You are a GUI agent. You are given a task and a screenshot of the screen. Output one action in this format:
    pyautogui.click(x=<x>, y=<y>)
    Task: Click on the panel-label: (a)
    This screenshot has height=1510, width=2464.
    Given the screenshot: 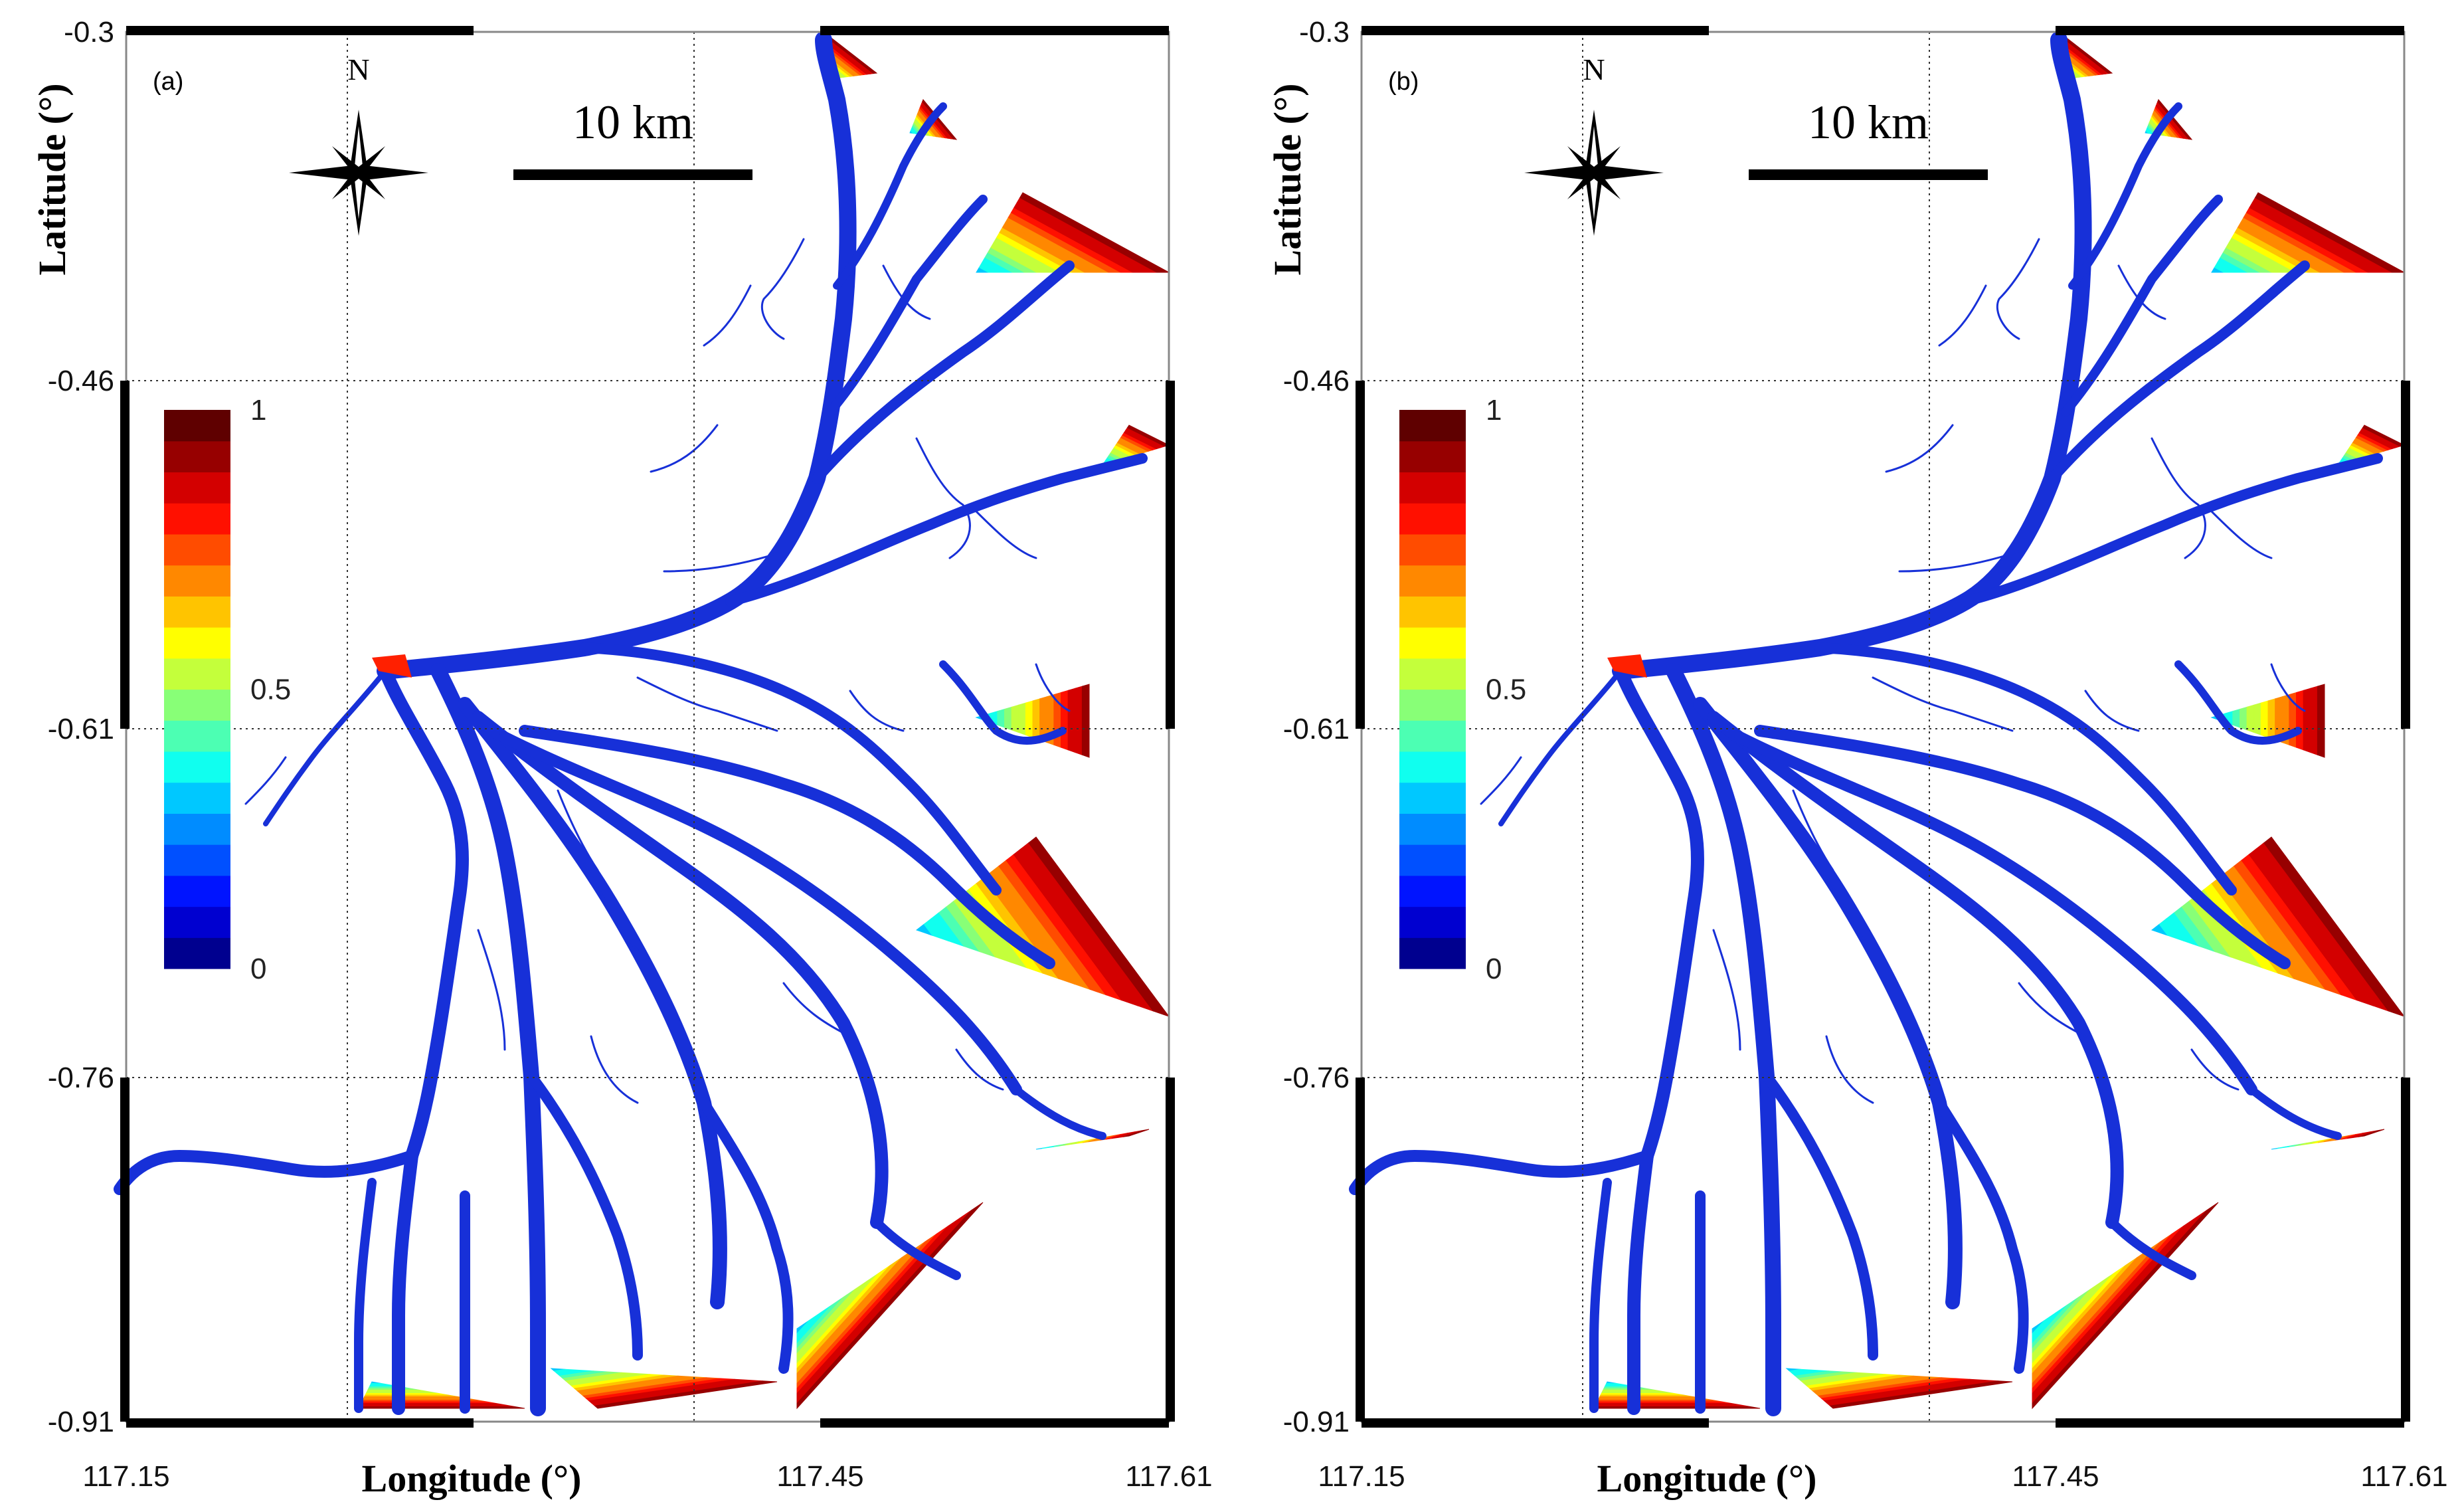 What is the action you would take?
    pyautogui.click(x=168, y=82)
    